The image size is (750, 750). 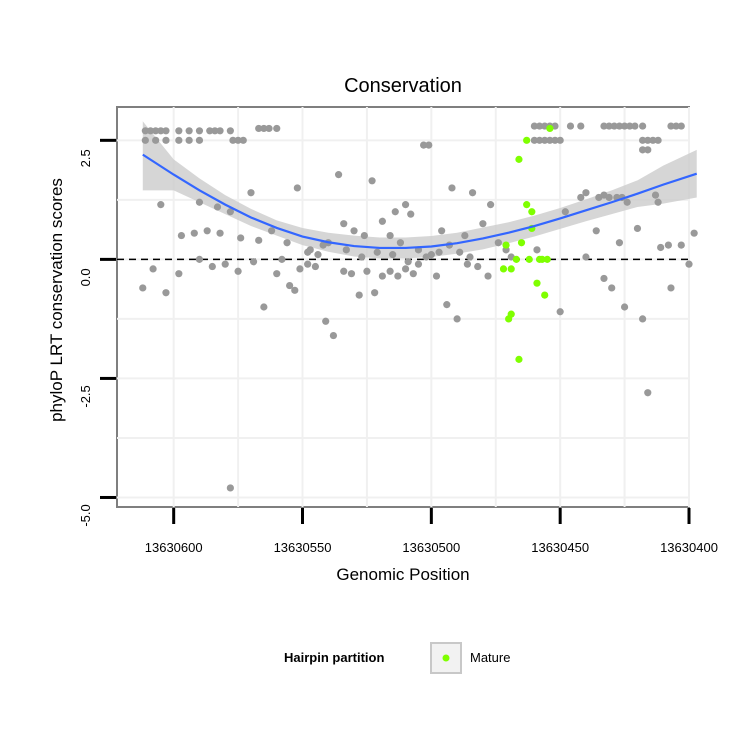 I want to click on confidence-band, so click(x=419, y=190).